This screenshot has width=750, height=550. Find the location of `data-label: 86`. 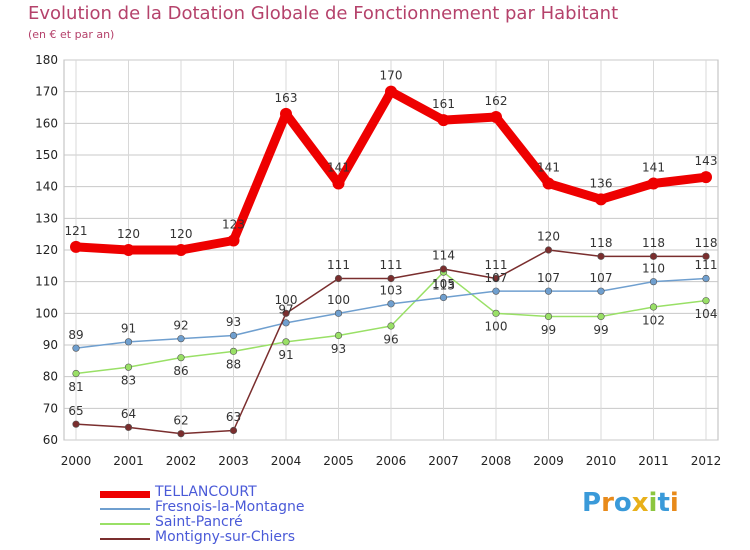

data-label: 86 is located at coordinates (180, 371).